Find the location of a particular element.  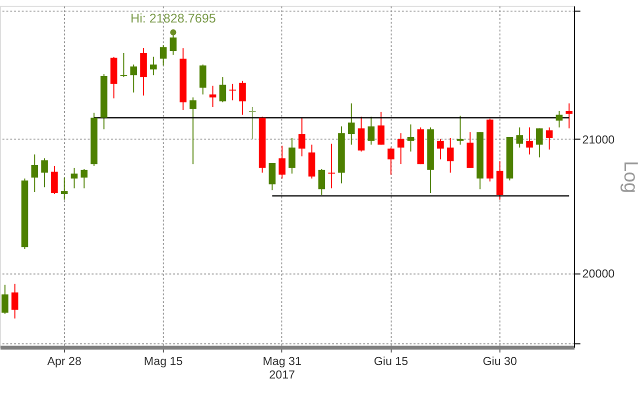

y-tick-label: 21000 is located at coordinates (599, 139).